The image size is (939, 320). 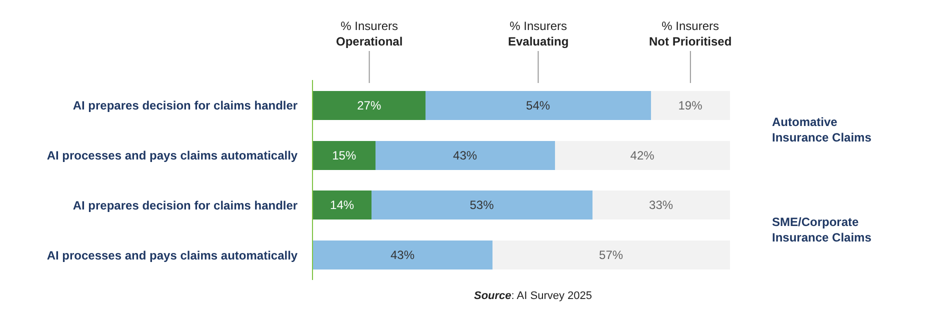 I want to click on data-label: 19%, so click(x=690, y=105).